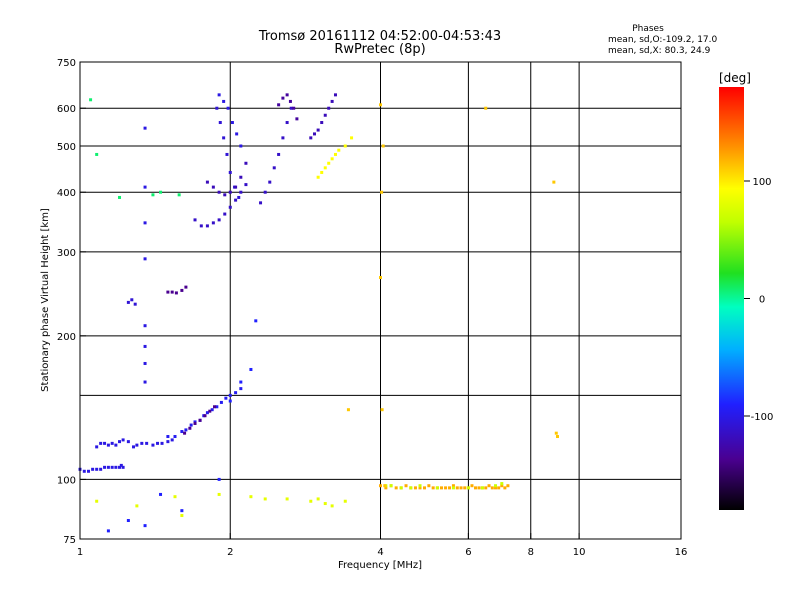  Describe the element at coordinates (380, 565) in the screenshot. I see `x-axis-label: Frequency [MHz]` at that location.